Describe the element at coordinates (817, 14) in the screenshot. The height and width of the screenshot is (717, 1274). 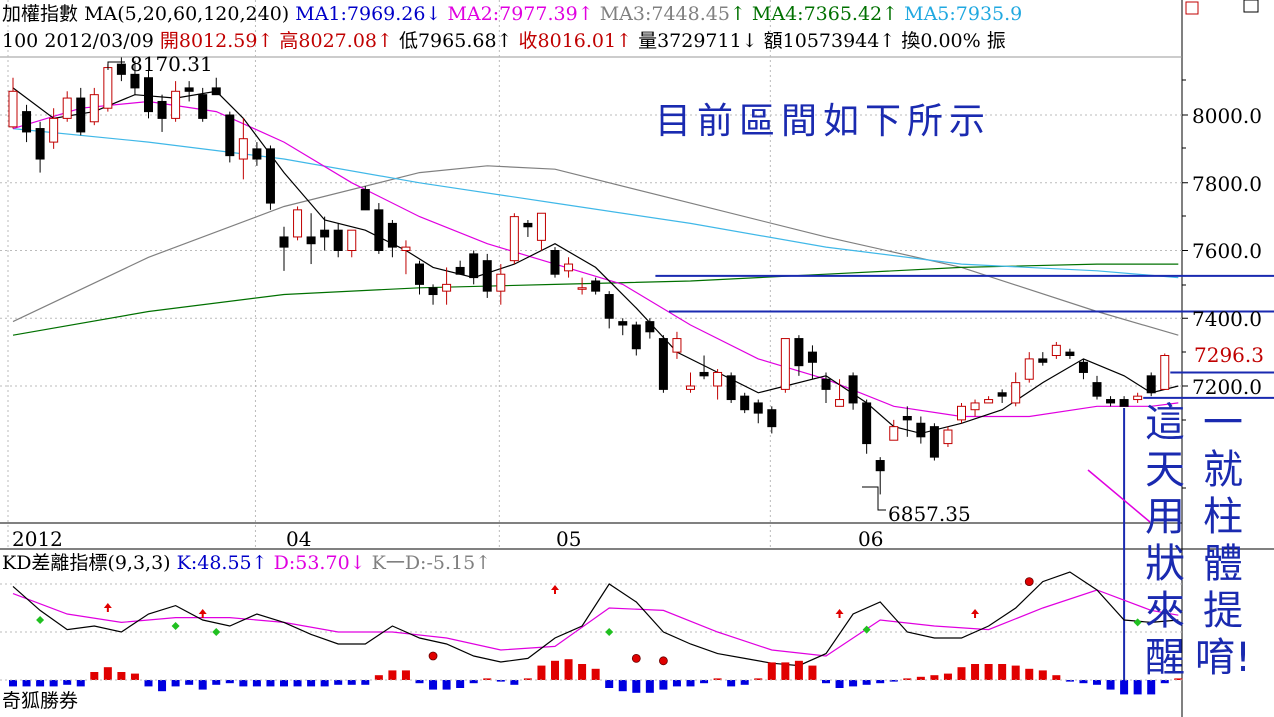
I see `ma4-value: MA4:7365.42` at that location.